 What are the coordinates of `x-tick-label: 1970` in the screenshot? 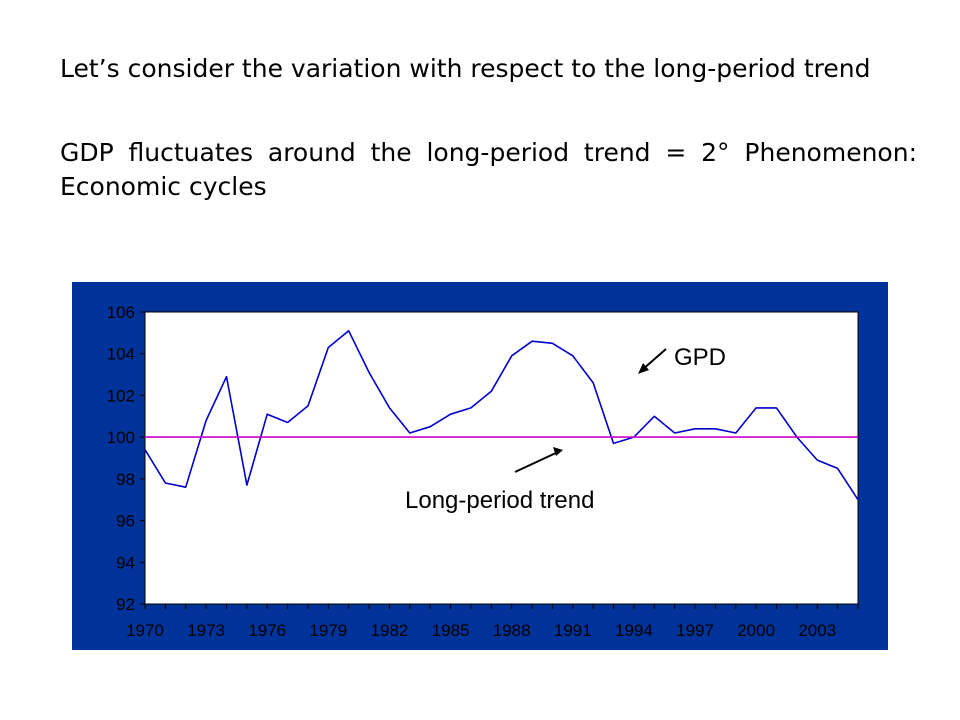 It's located at (145, 630).